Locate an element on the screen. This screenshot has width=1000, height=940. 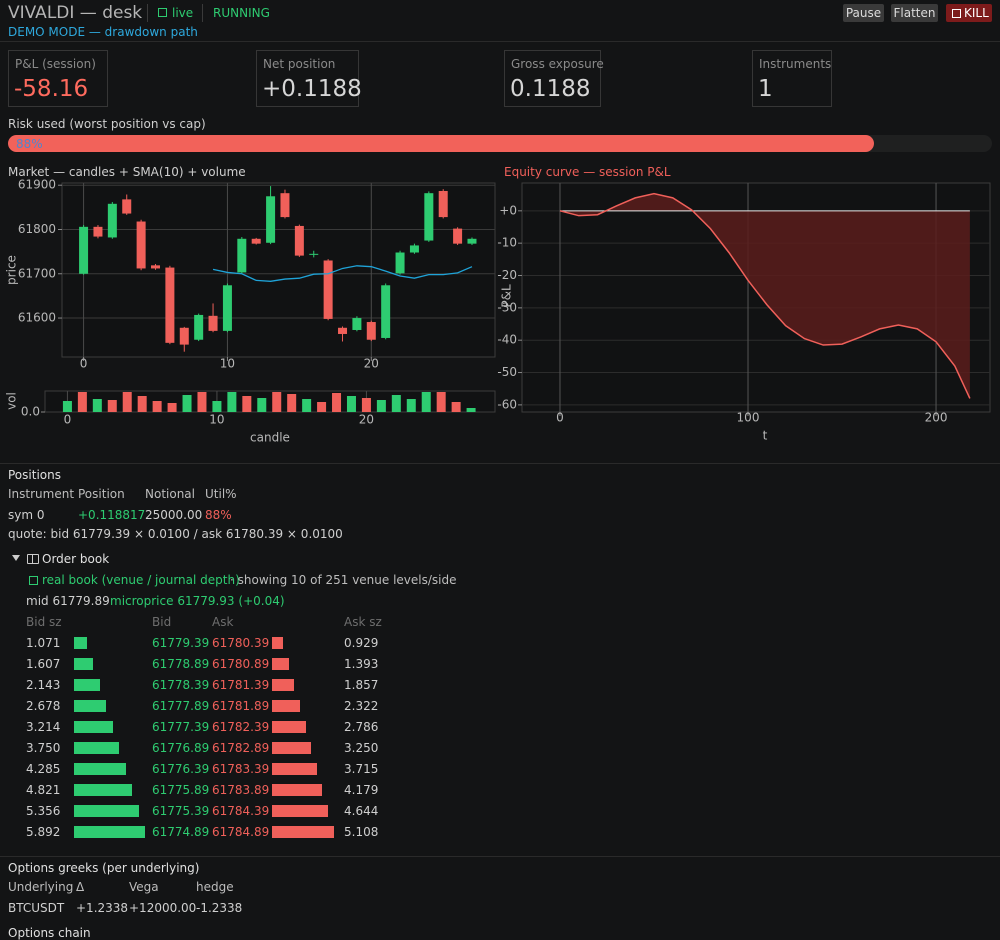
section-title: Positions is located at coordinates (34, 475).